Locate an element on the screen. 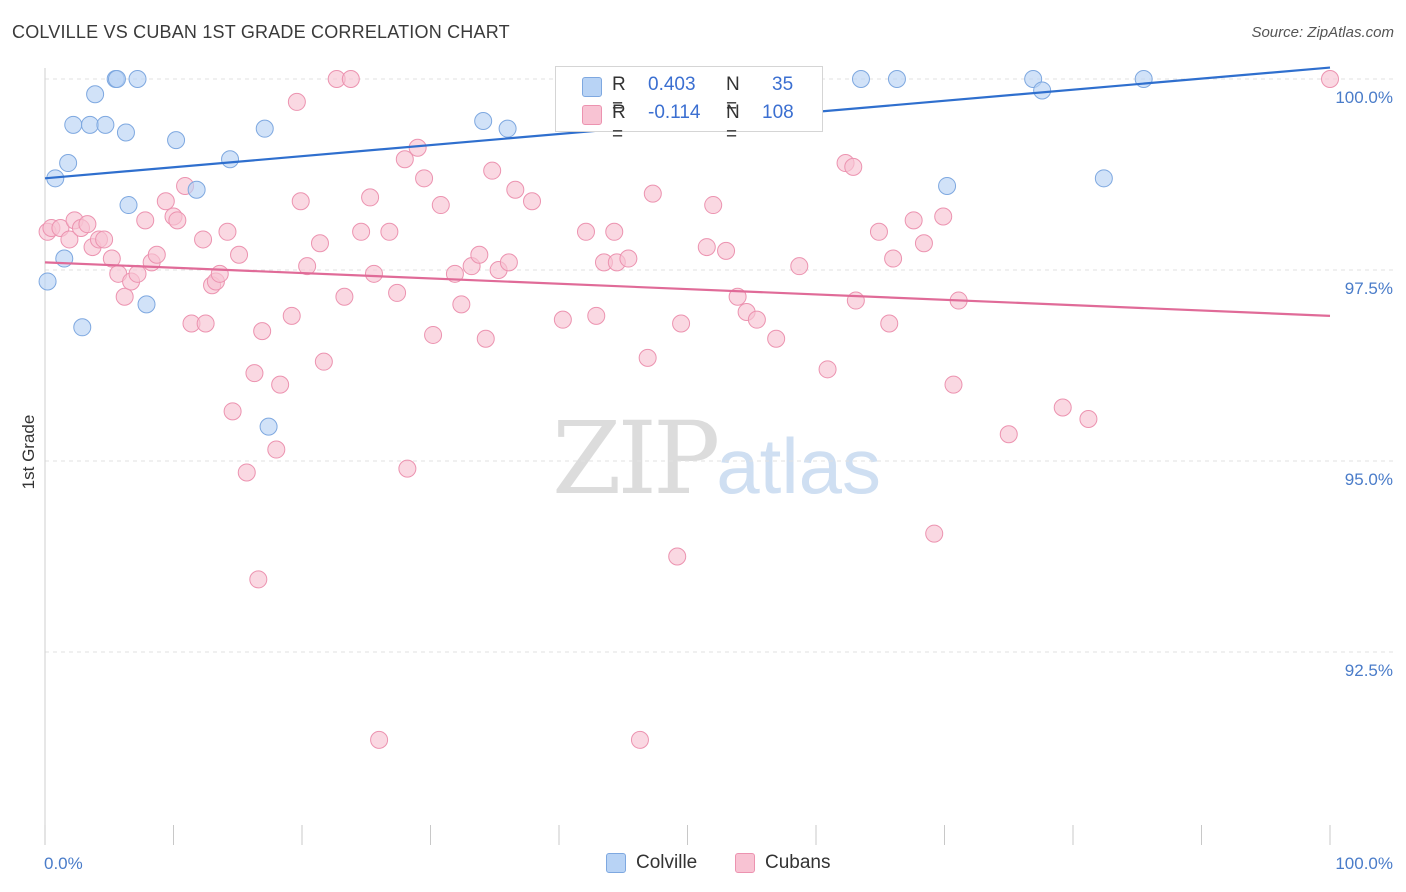 Image resolution: width=1406 pixels, height=892 pixels. colville-r-value: 0.403 is located at coordinates (672, 84).